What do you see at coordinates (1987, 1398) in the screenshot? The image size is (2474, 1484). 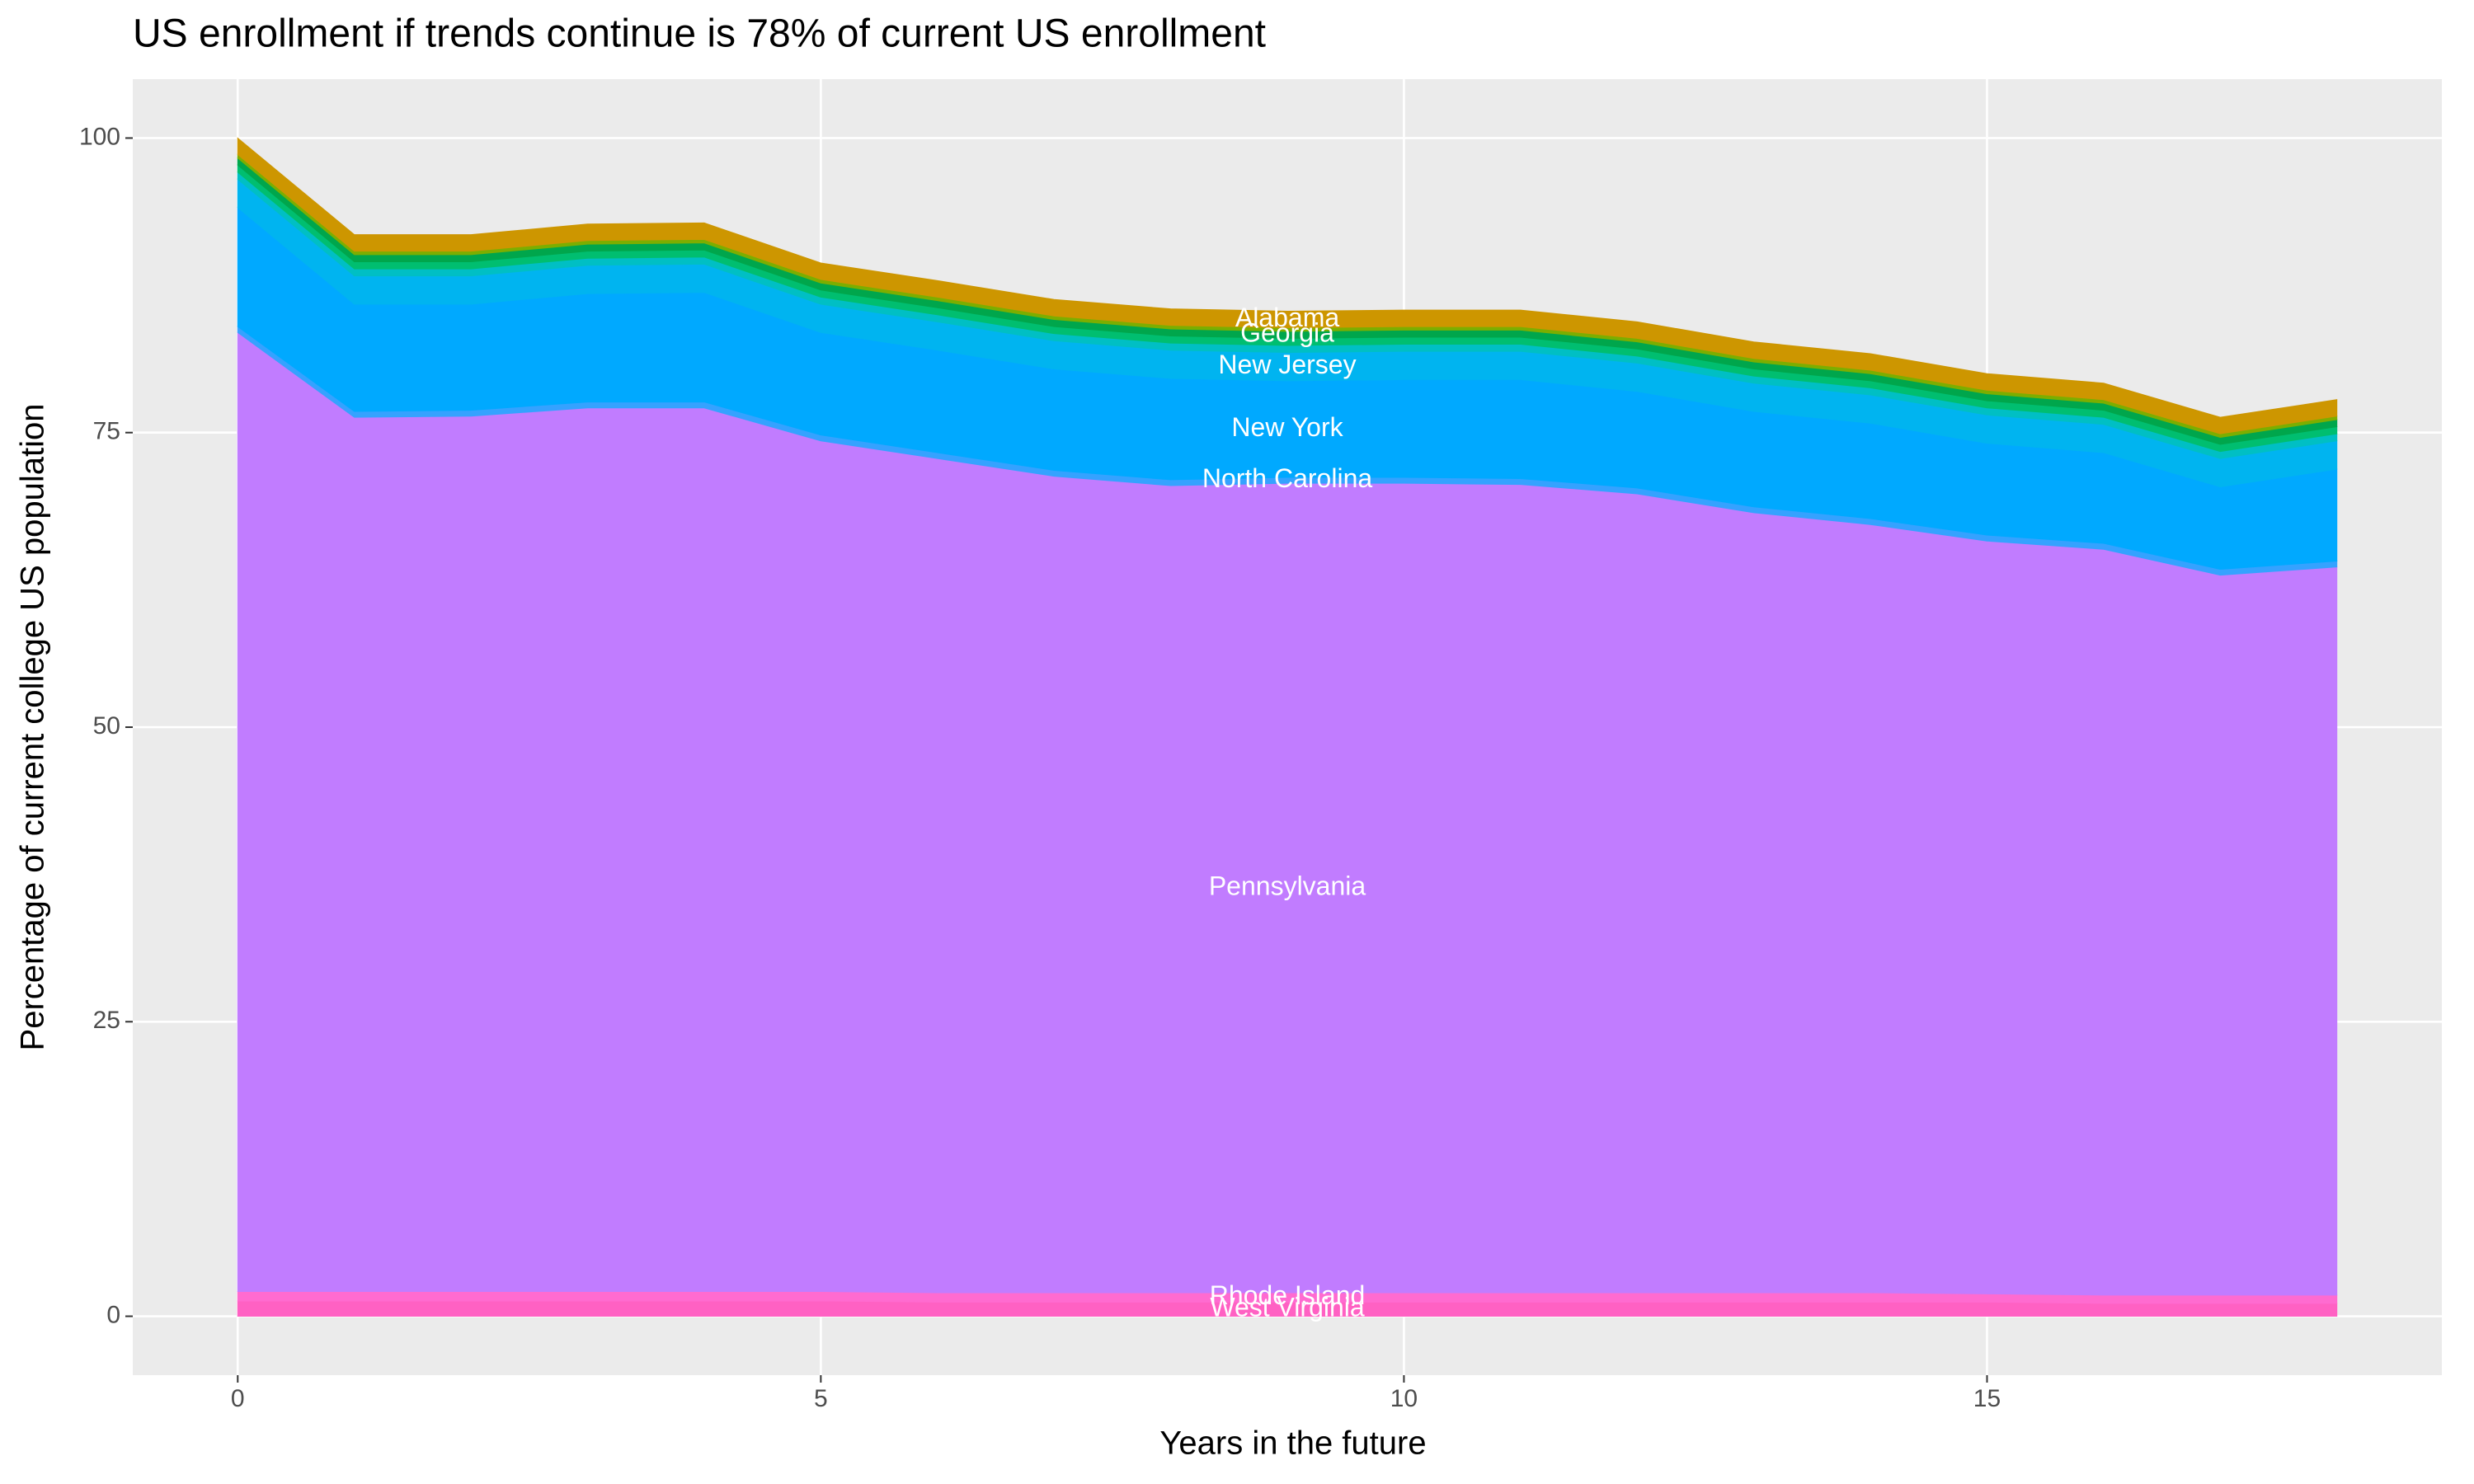 I see `x-tick-label: 15` at bounding box center [1987, 1398].